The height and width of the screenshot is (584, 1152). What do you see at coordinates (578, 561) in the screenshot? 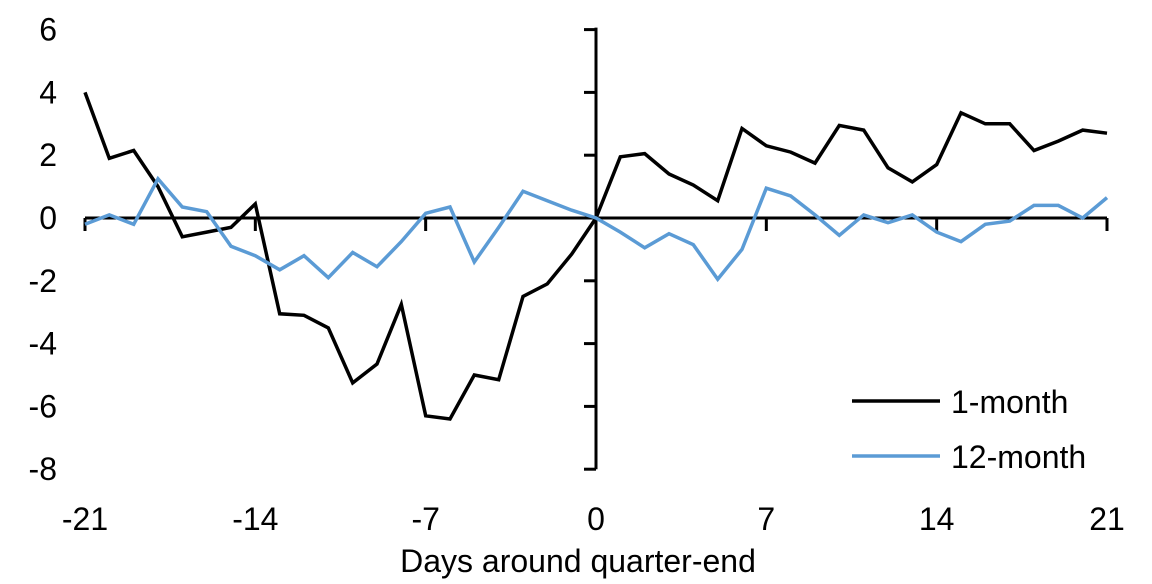
I see `x-axis-title: Days around quarter-end` at bounding box center [578, 561].